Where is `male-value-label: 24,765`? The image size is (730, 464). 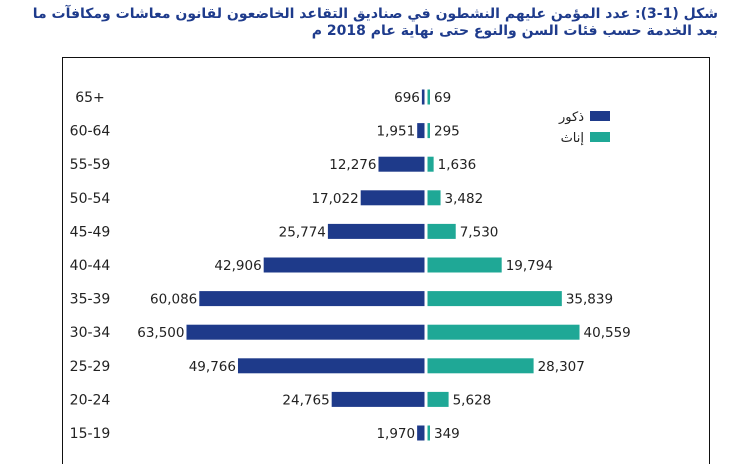
male-value-label: 24,765 is located at coordinates (305, 400).